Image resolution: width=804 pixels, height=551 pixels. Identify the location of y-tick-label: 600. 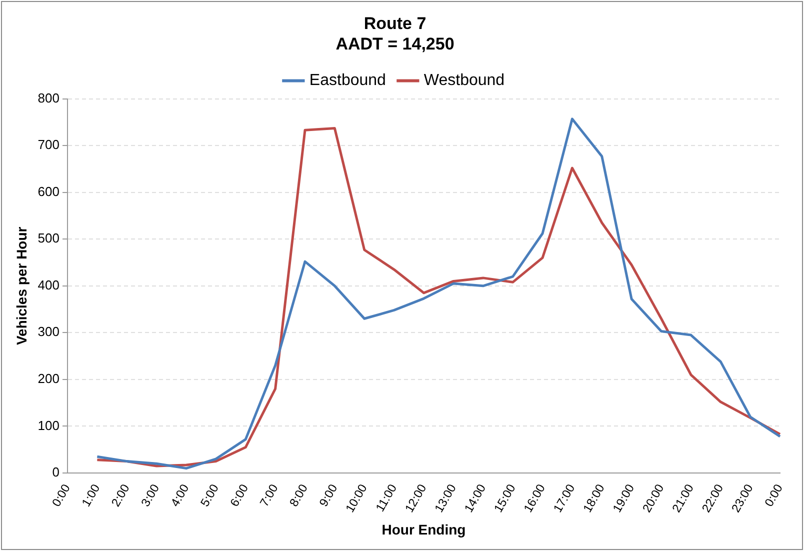
(49, 191).